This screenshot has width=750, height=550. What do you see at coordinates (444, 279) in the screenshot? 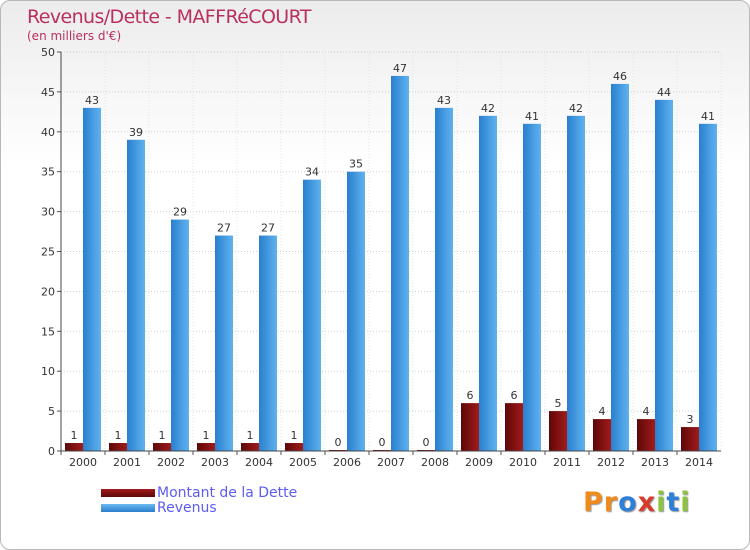
I see `revenus-bar-2008` at bounding box center [444, 279].